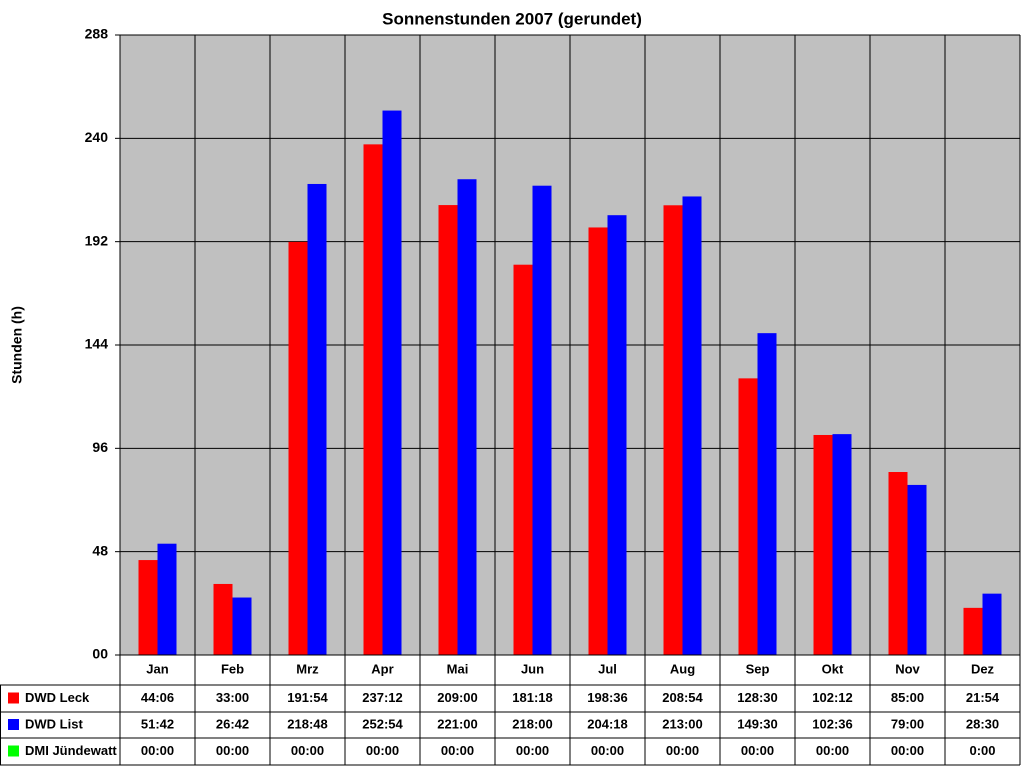 Image resolution: width=1024 pixels, height=768 pixels. Describe the element at coordinates (100, 550) in the screenshot. I see `y-tick-label: 48` at that location.